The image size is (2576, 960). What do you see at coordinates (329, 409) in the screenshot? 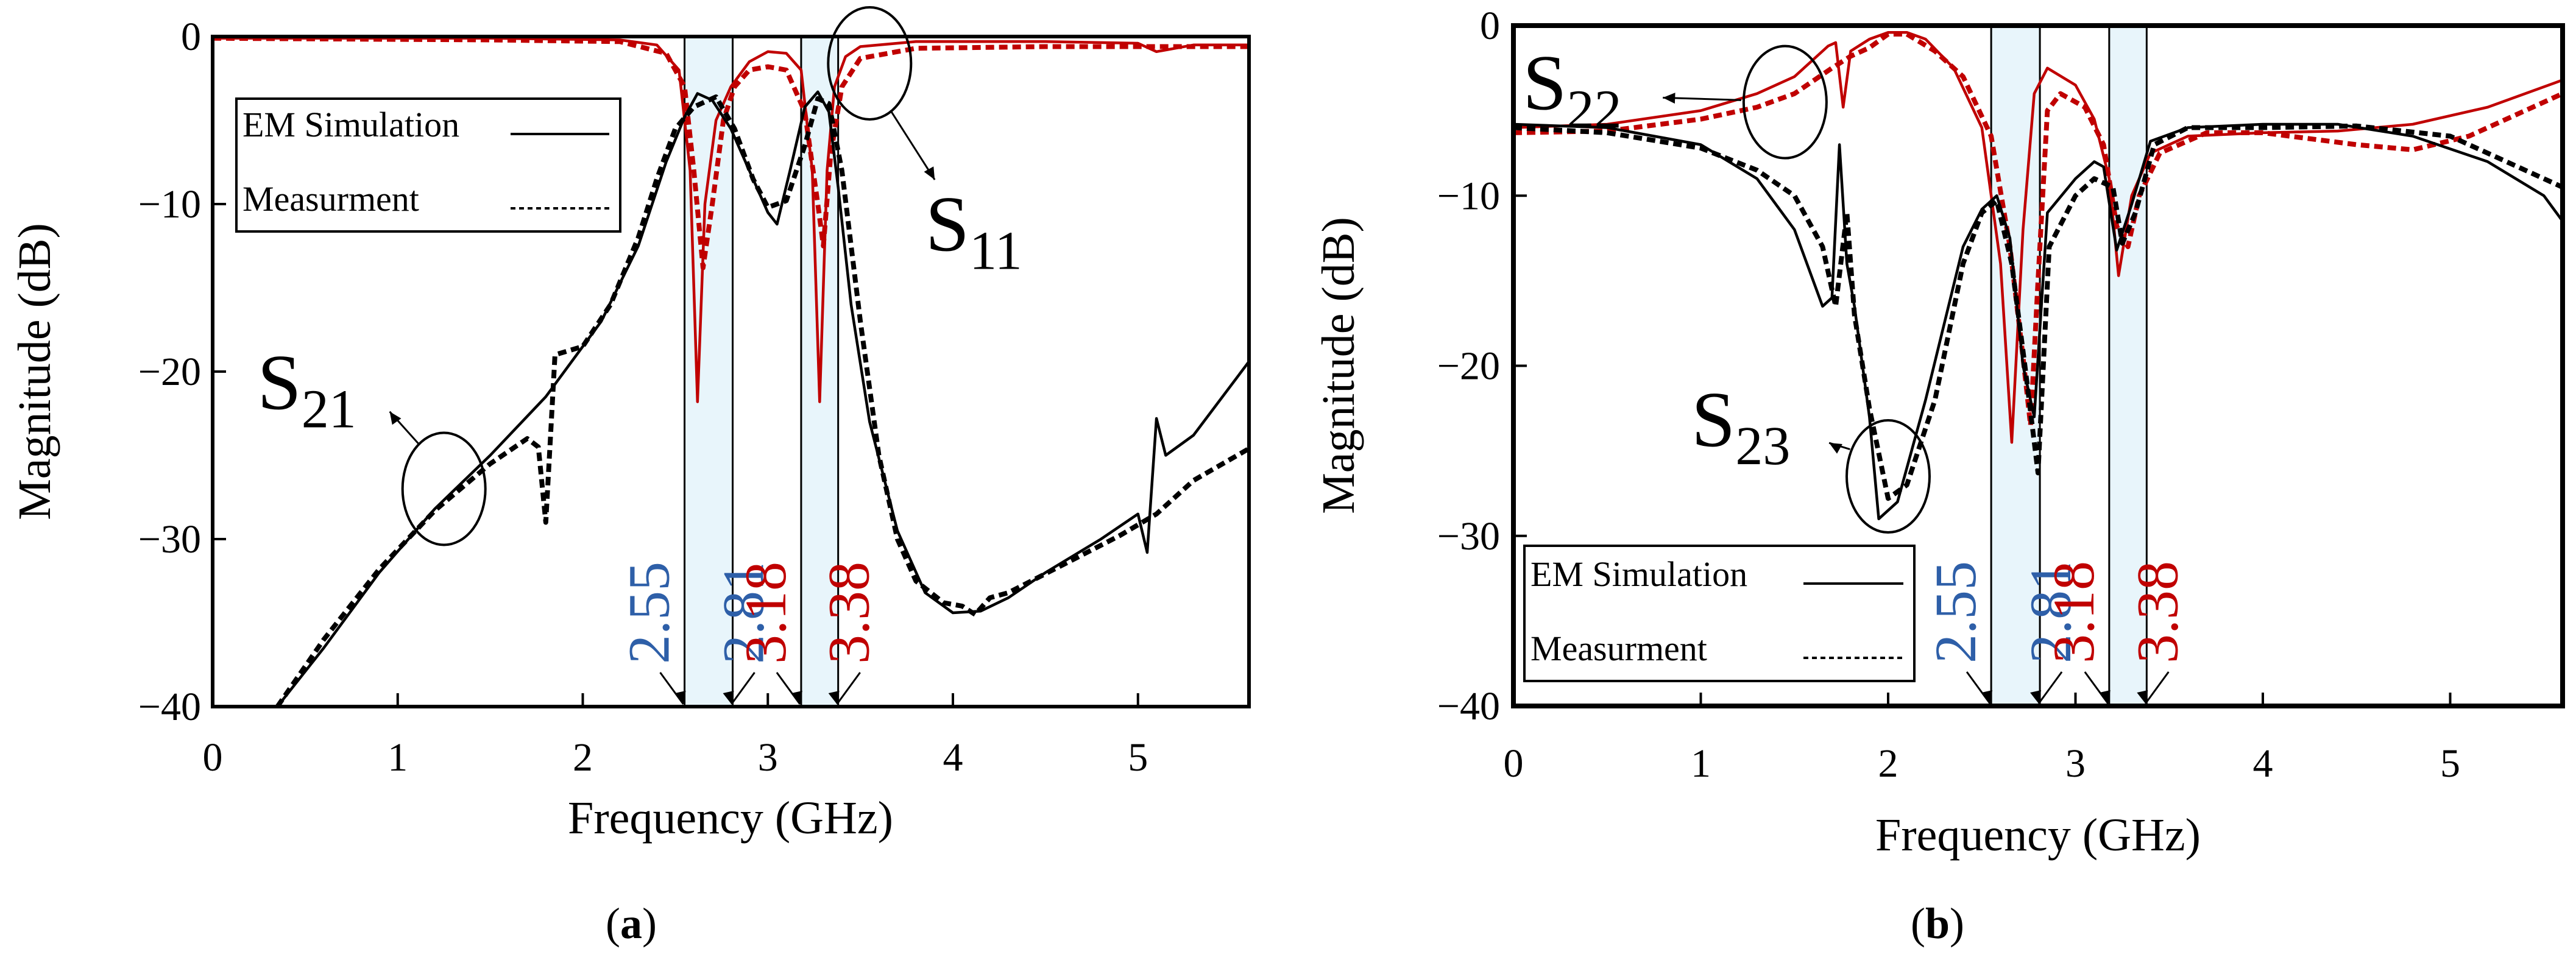
I see `callout-subscript: 21` at bounding box center [329, 409].